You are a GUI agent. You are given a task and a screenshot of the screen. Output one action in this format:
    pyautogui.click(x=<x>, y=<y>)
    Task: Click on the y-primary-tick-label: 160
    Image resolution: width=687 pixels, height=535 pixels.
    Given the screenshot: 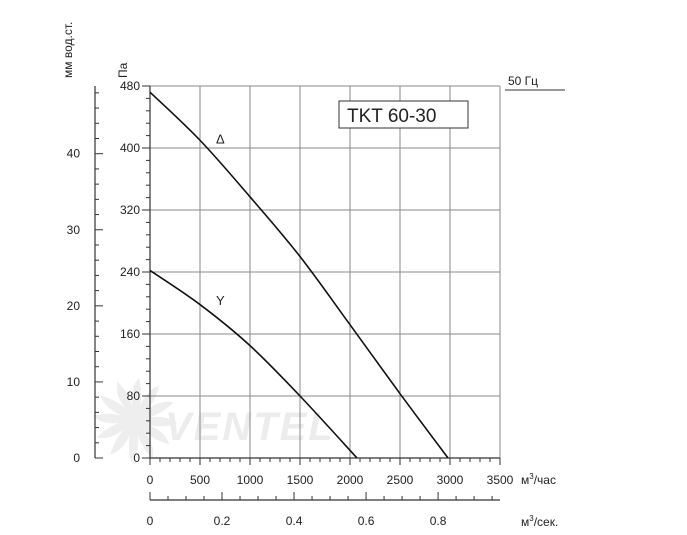 What is the action you would take?
    pyautogui.click(x=130, y=334)
    